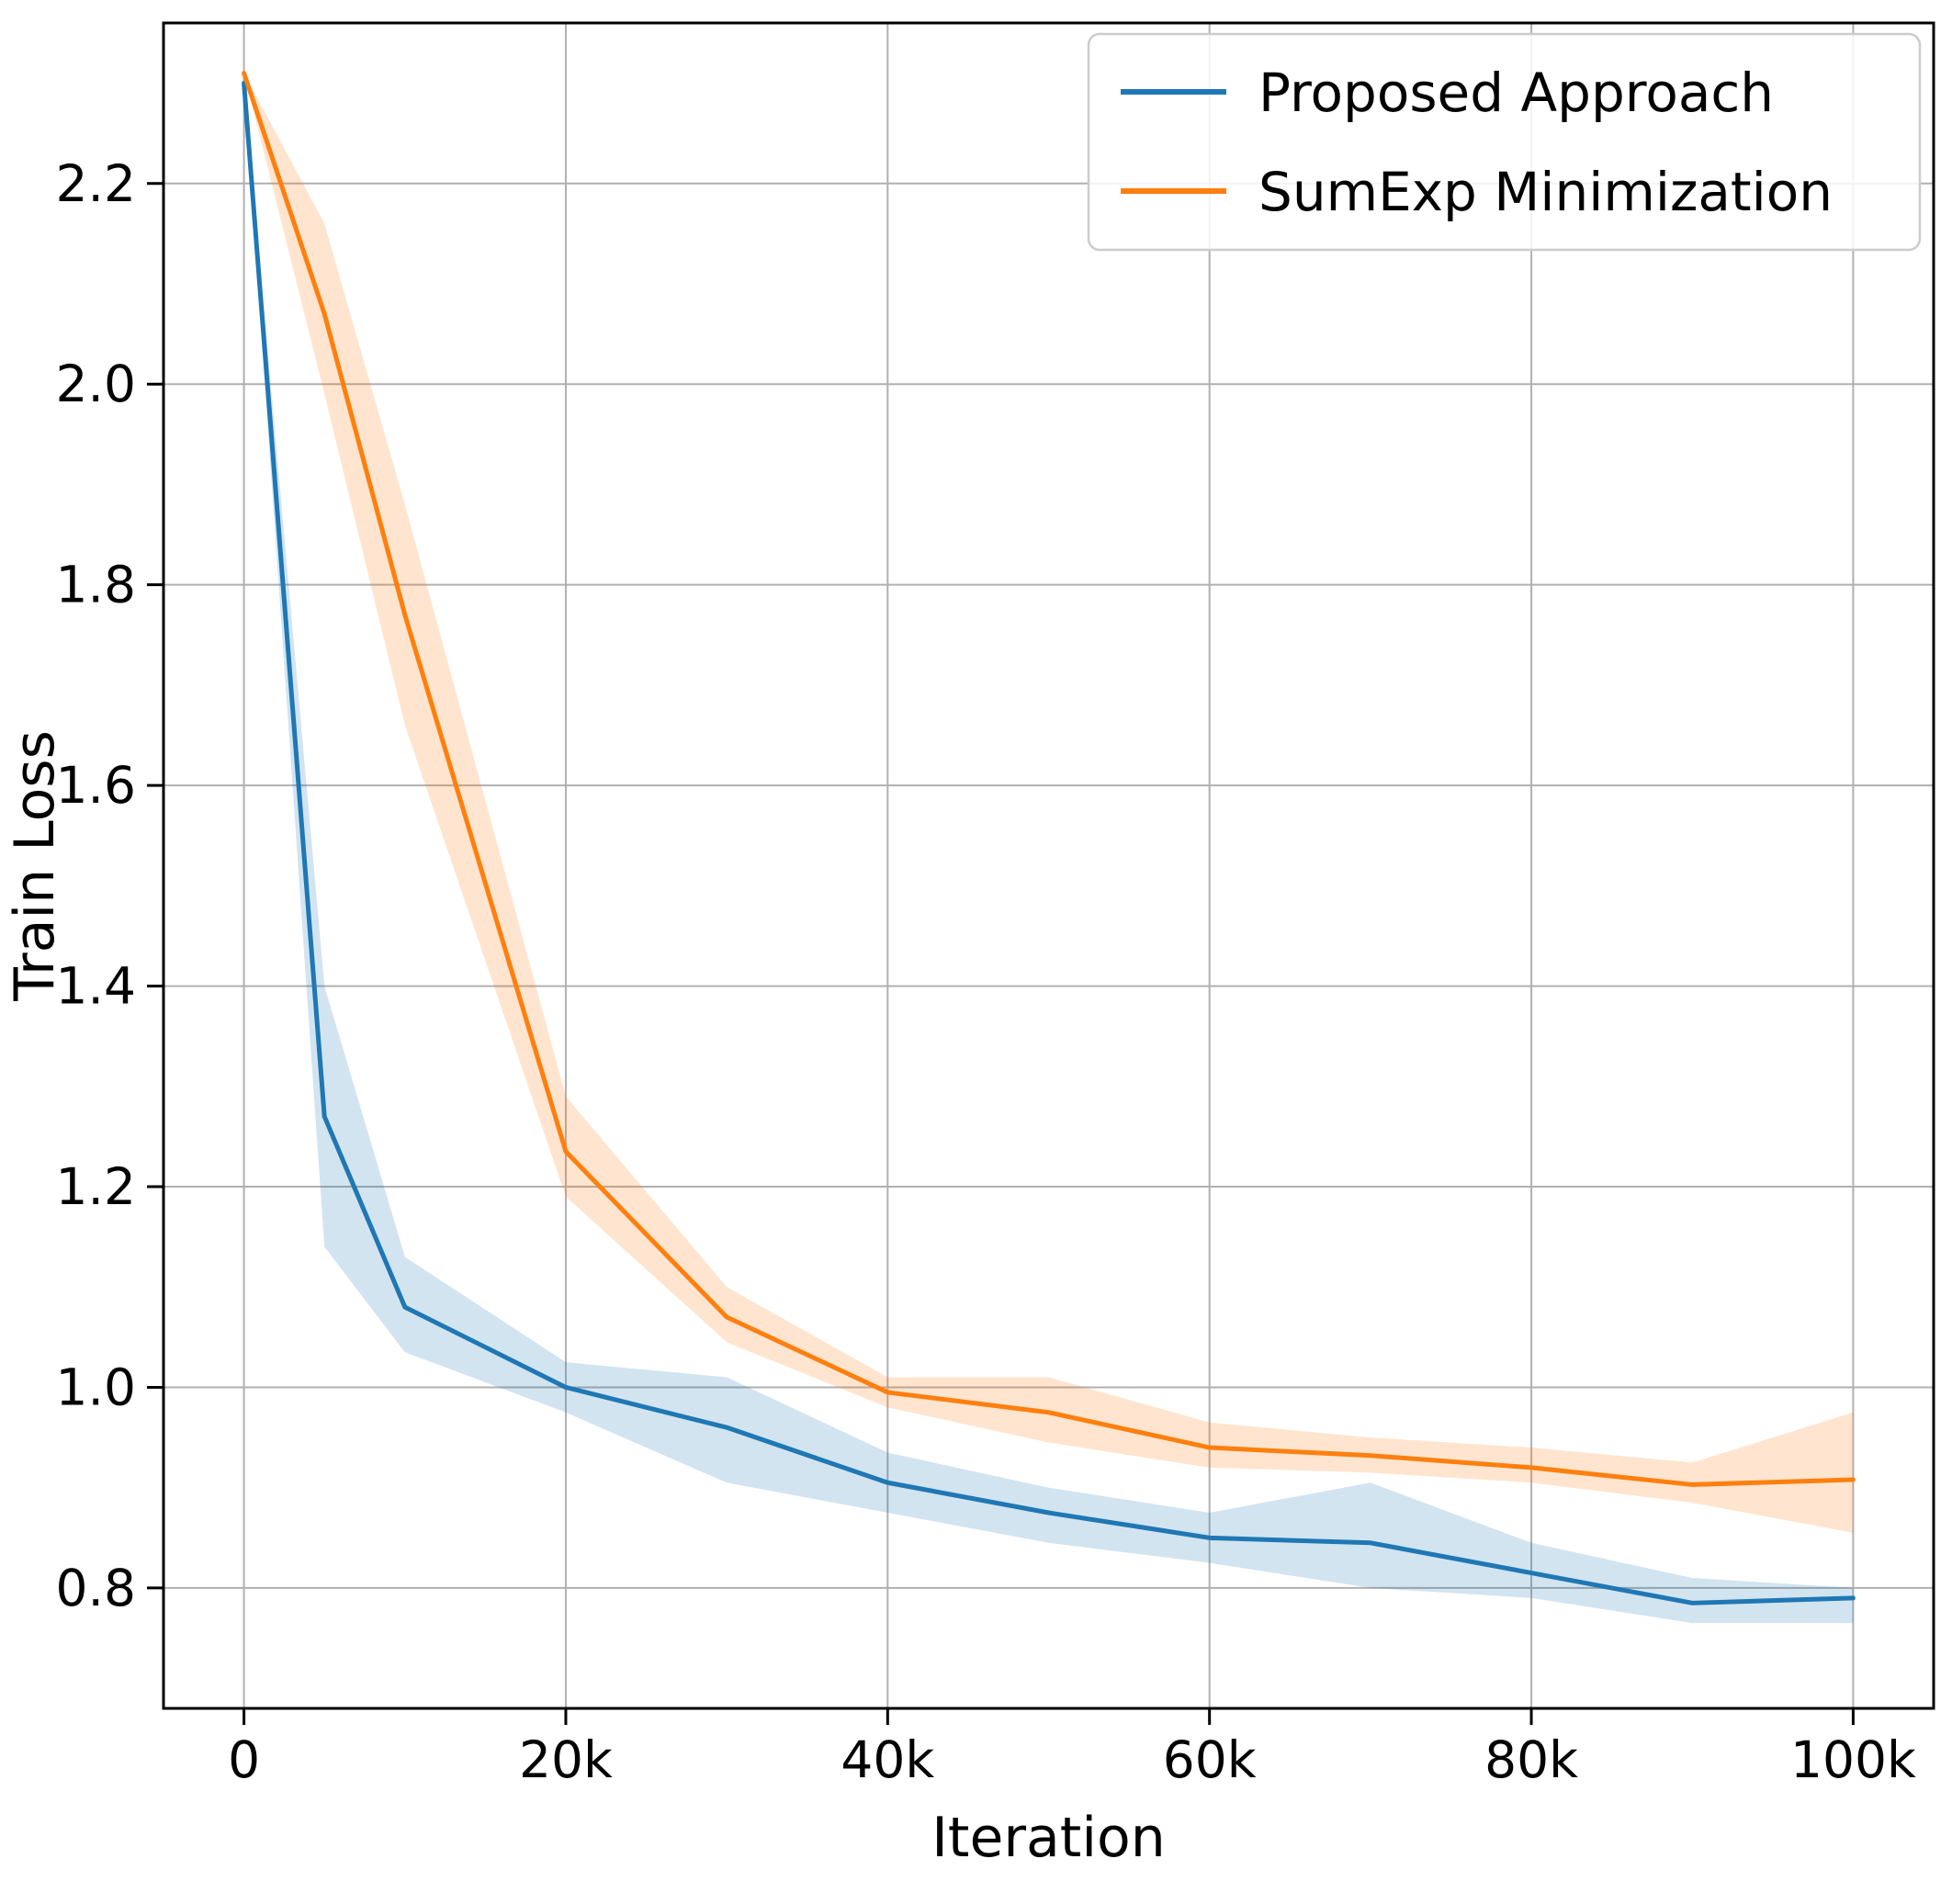 The image size is (1952, 1904). What do you see at coordinates (1545, 192) in the screenshot?
I see `legend-label-1: SumExp Minimization` at bounding box center [1545, 192].